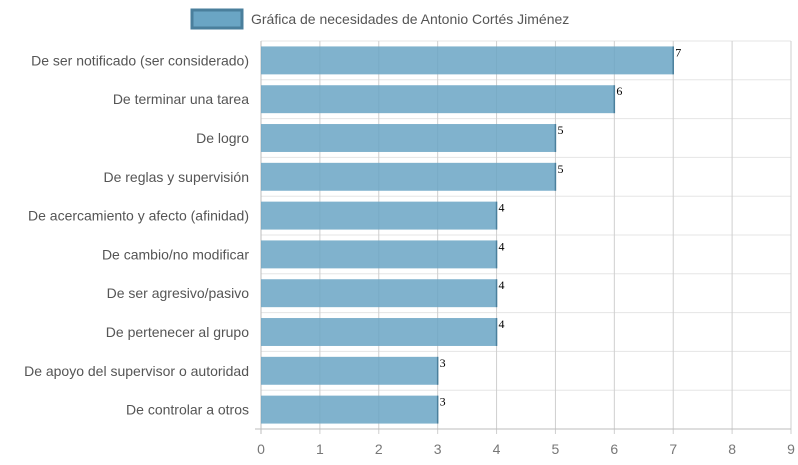 The width and height of the screenshot is (798, 465). I want to click on category-label: De ser notificado (ser considerado), so click(140, 60).